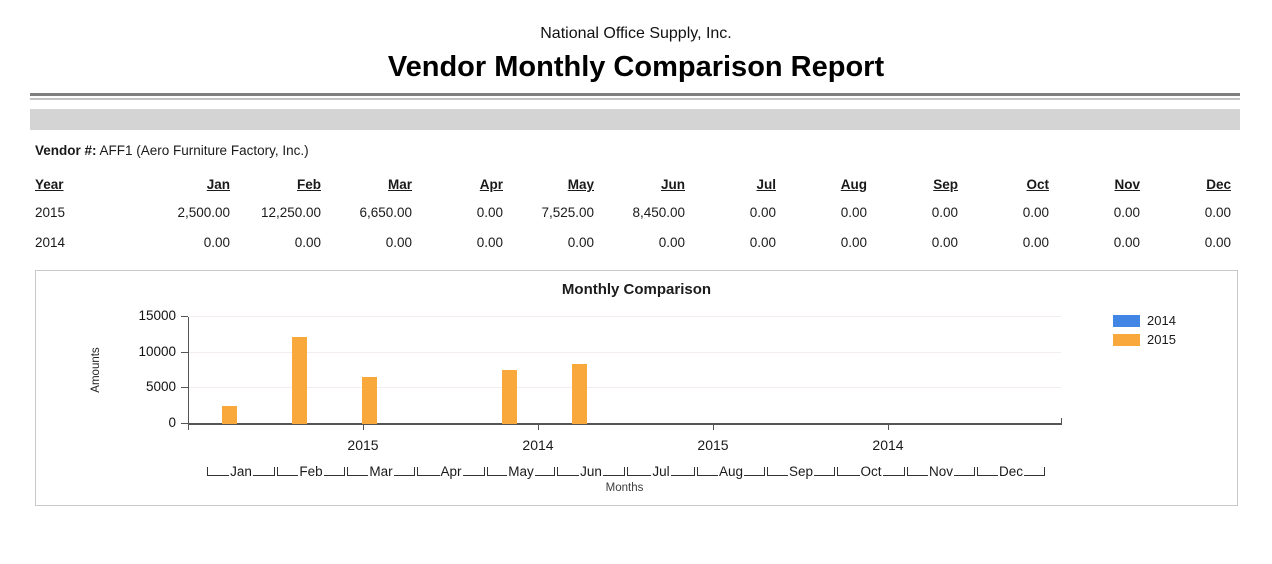 This screenshot has width=1272, height=564. What do you see at coordinates (1217, 212) in the screenshot?
I see `value-cell-2015-dec: 0.00` at bounding box center [1217, 212].